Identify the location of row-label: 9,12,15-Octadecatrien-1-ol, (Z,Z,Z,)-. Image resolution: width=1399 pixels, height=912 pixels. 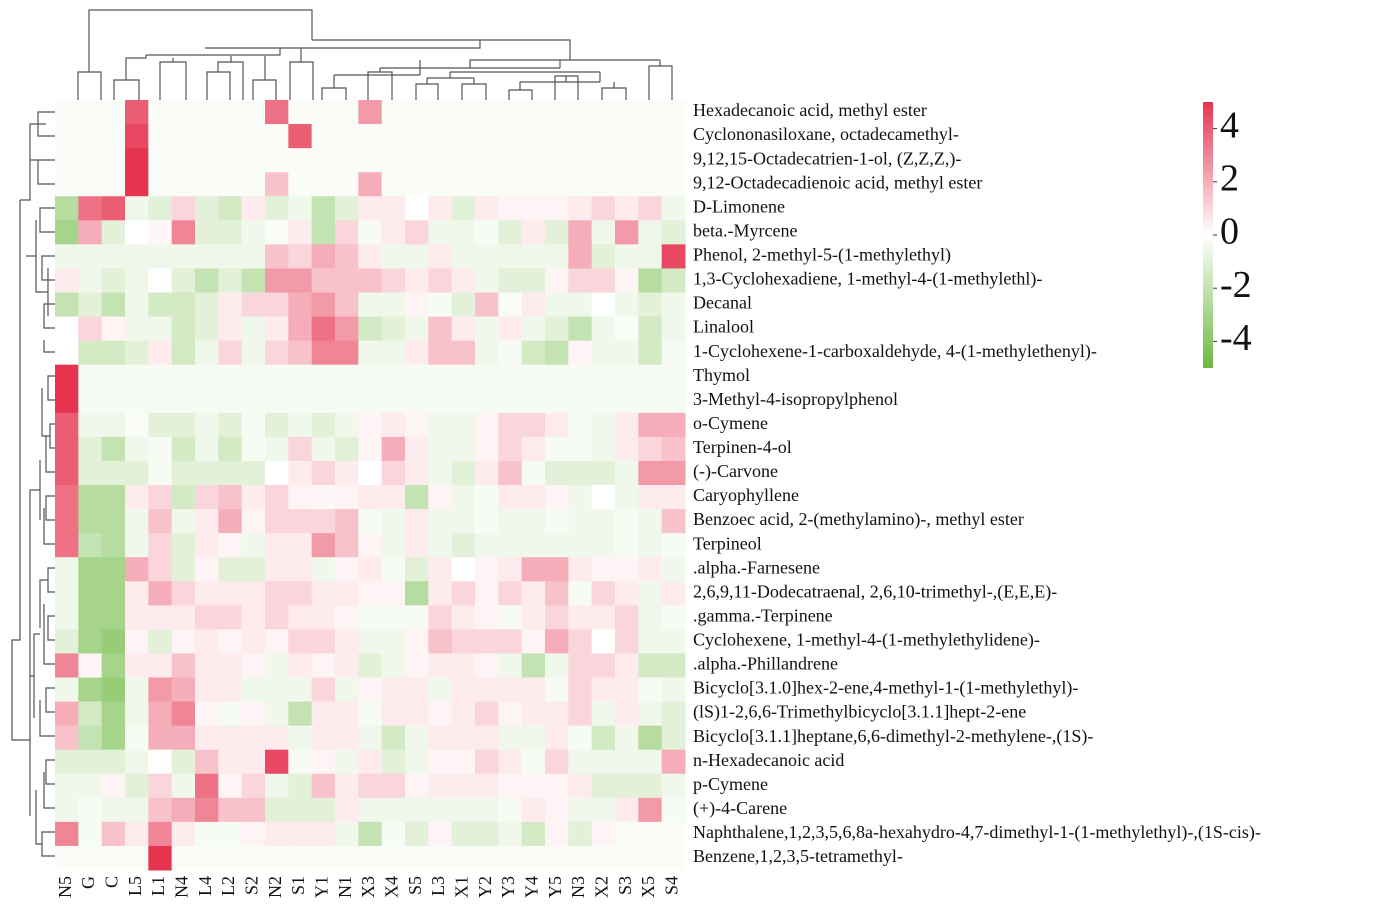
(827, 158).